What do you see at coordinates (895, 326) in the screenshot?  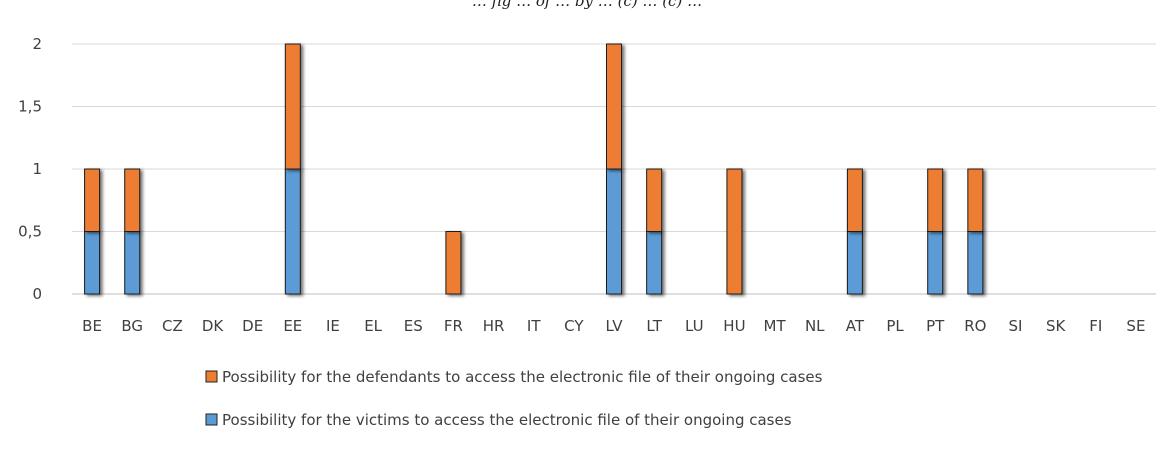 I see `x-tick-label: PL` at bounding box center [895, 326].